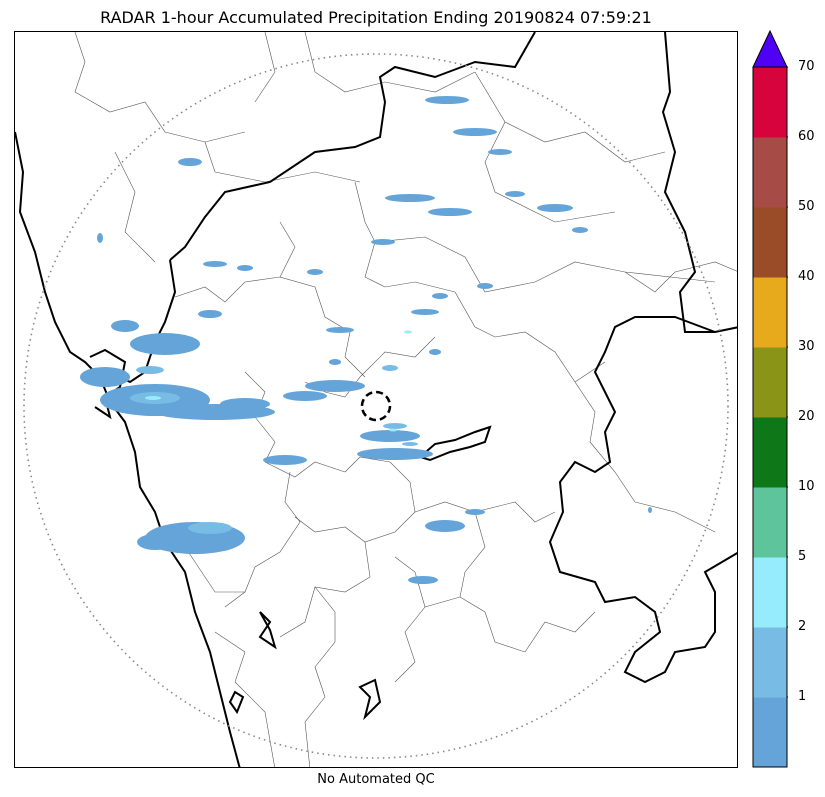 This screenshot has width=825, height=797. I want to click on colorbar-tick-label: 20, so click(806, 416).